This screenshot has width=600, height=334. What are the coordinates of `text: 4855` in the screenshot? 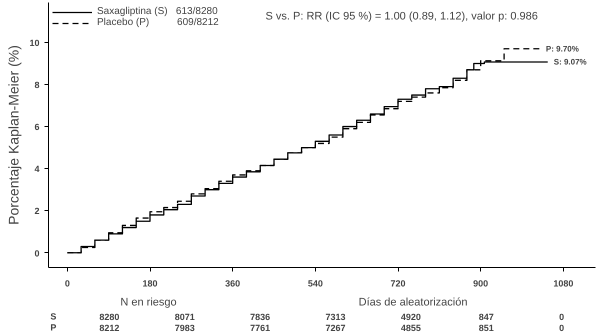 It's located at (410, 328).